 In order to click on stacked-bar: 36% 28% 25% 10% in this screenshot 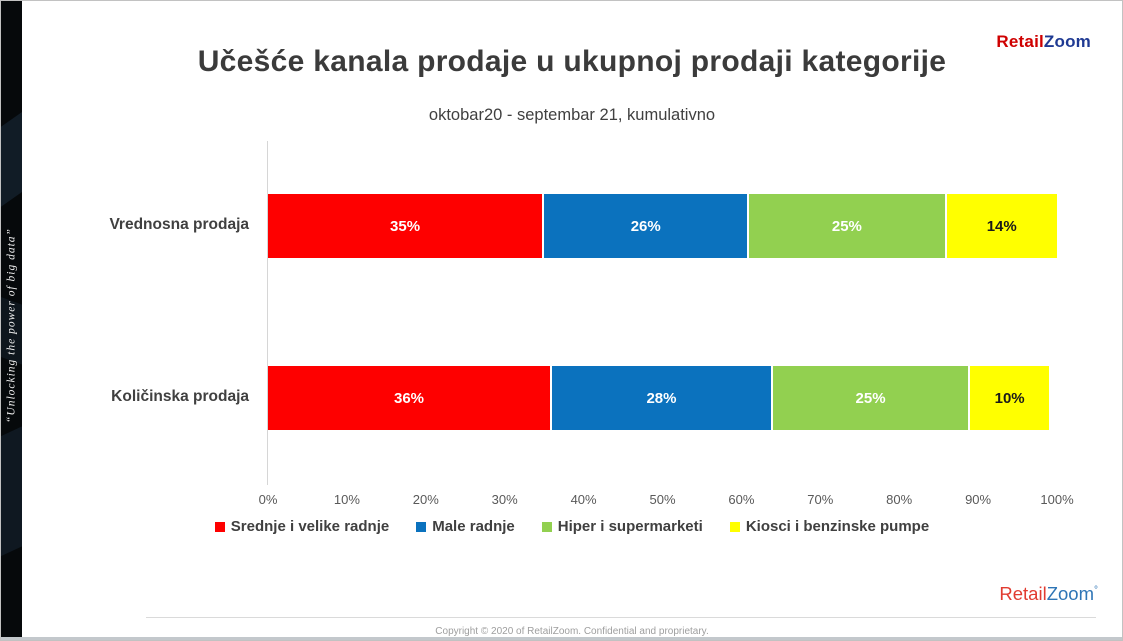, I will do `click(662, 398)`.